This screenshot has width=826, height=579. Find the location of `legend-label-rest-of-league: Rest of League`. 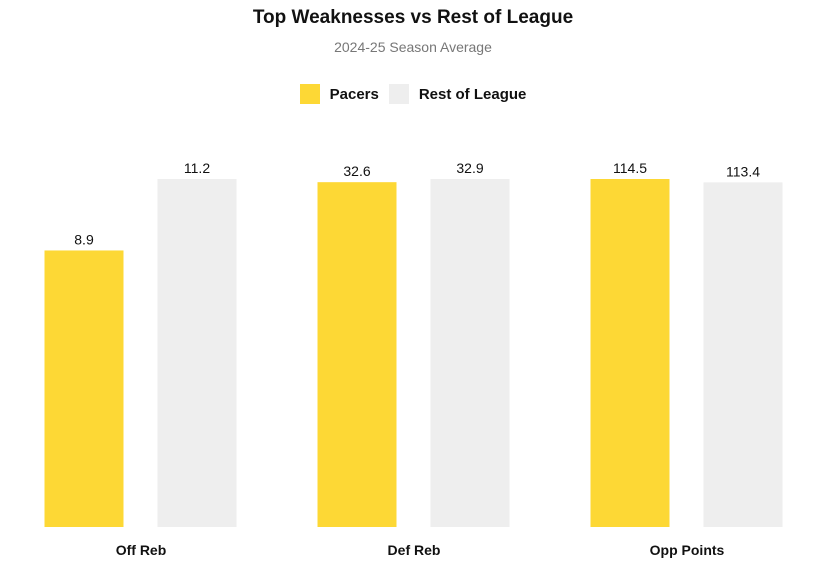

legend-label-rest-of-league: Rest of League is located at coordinates (472, 94).